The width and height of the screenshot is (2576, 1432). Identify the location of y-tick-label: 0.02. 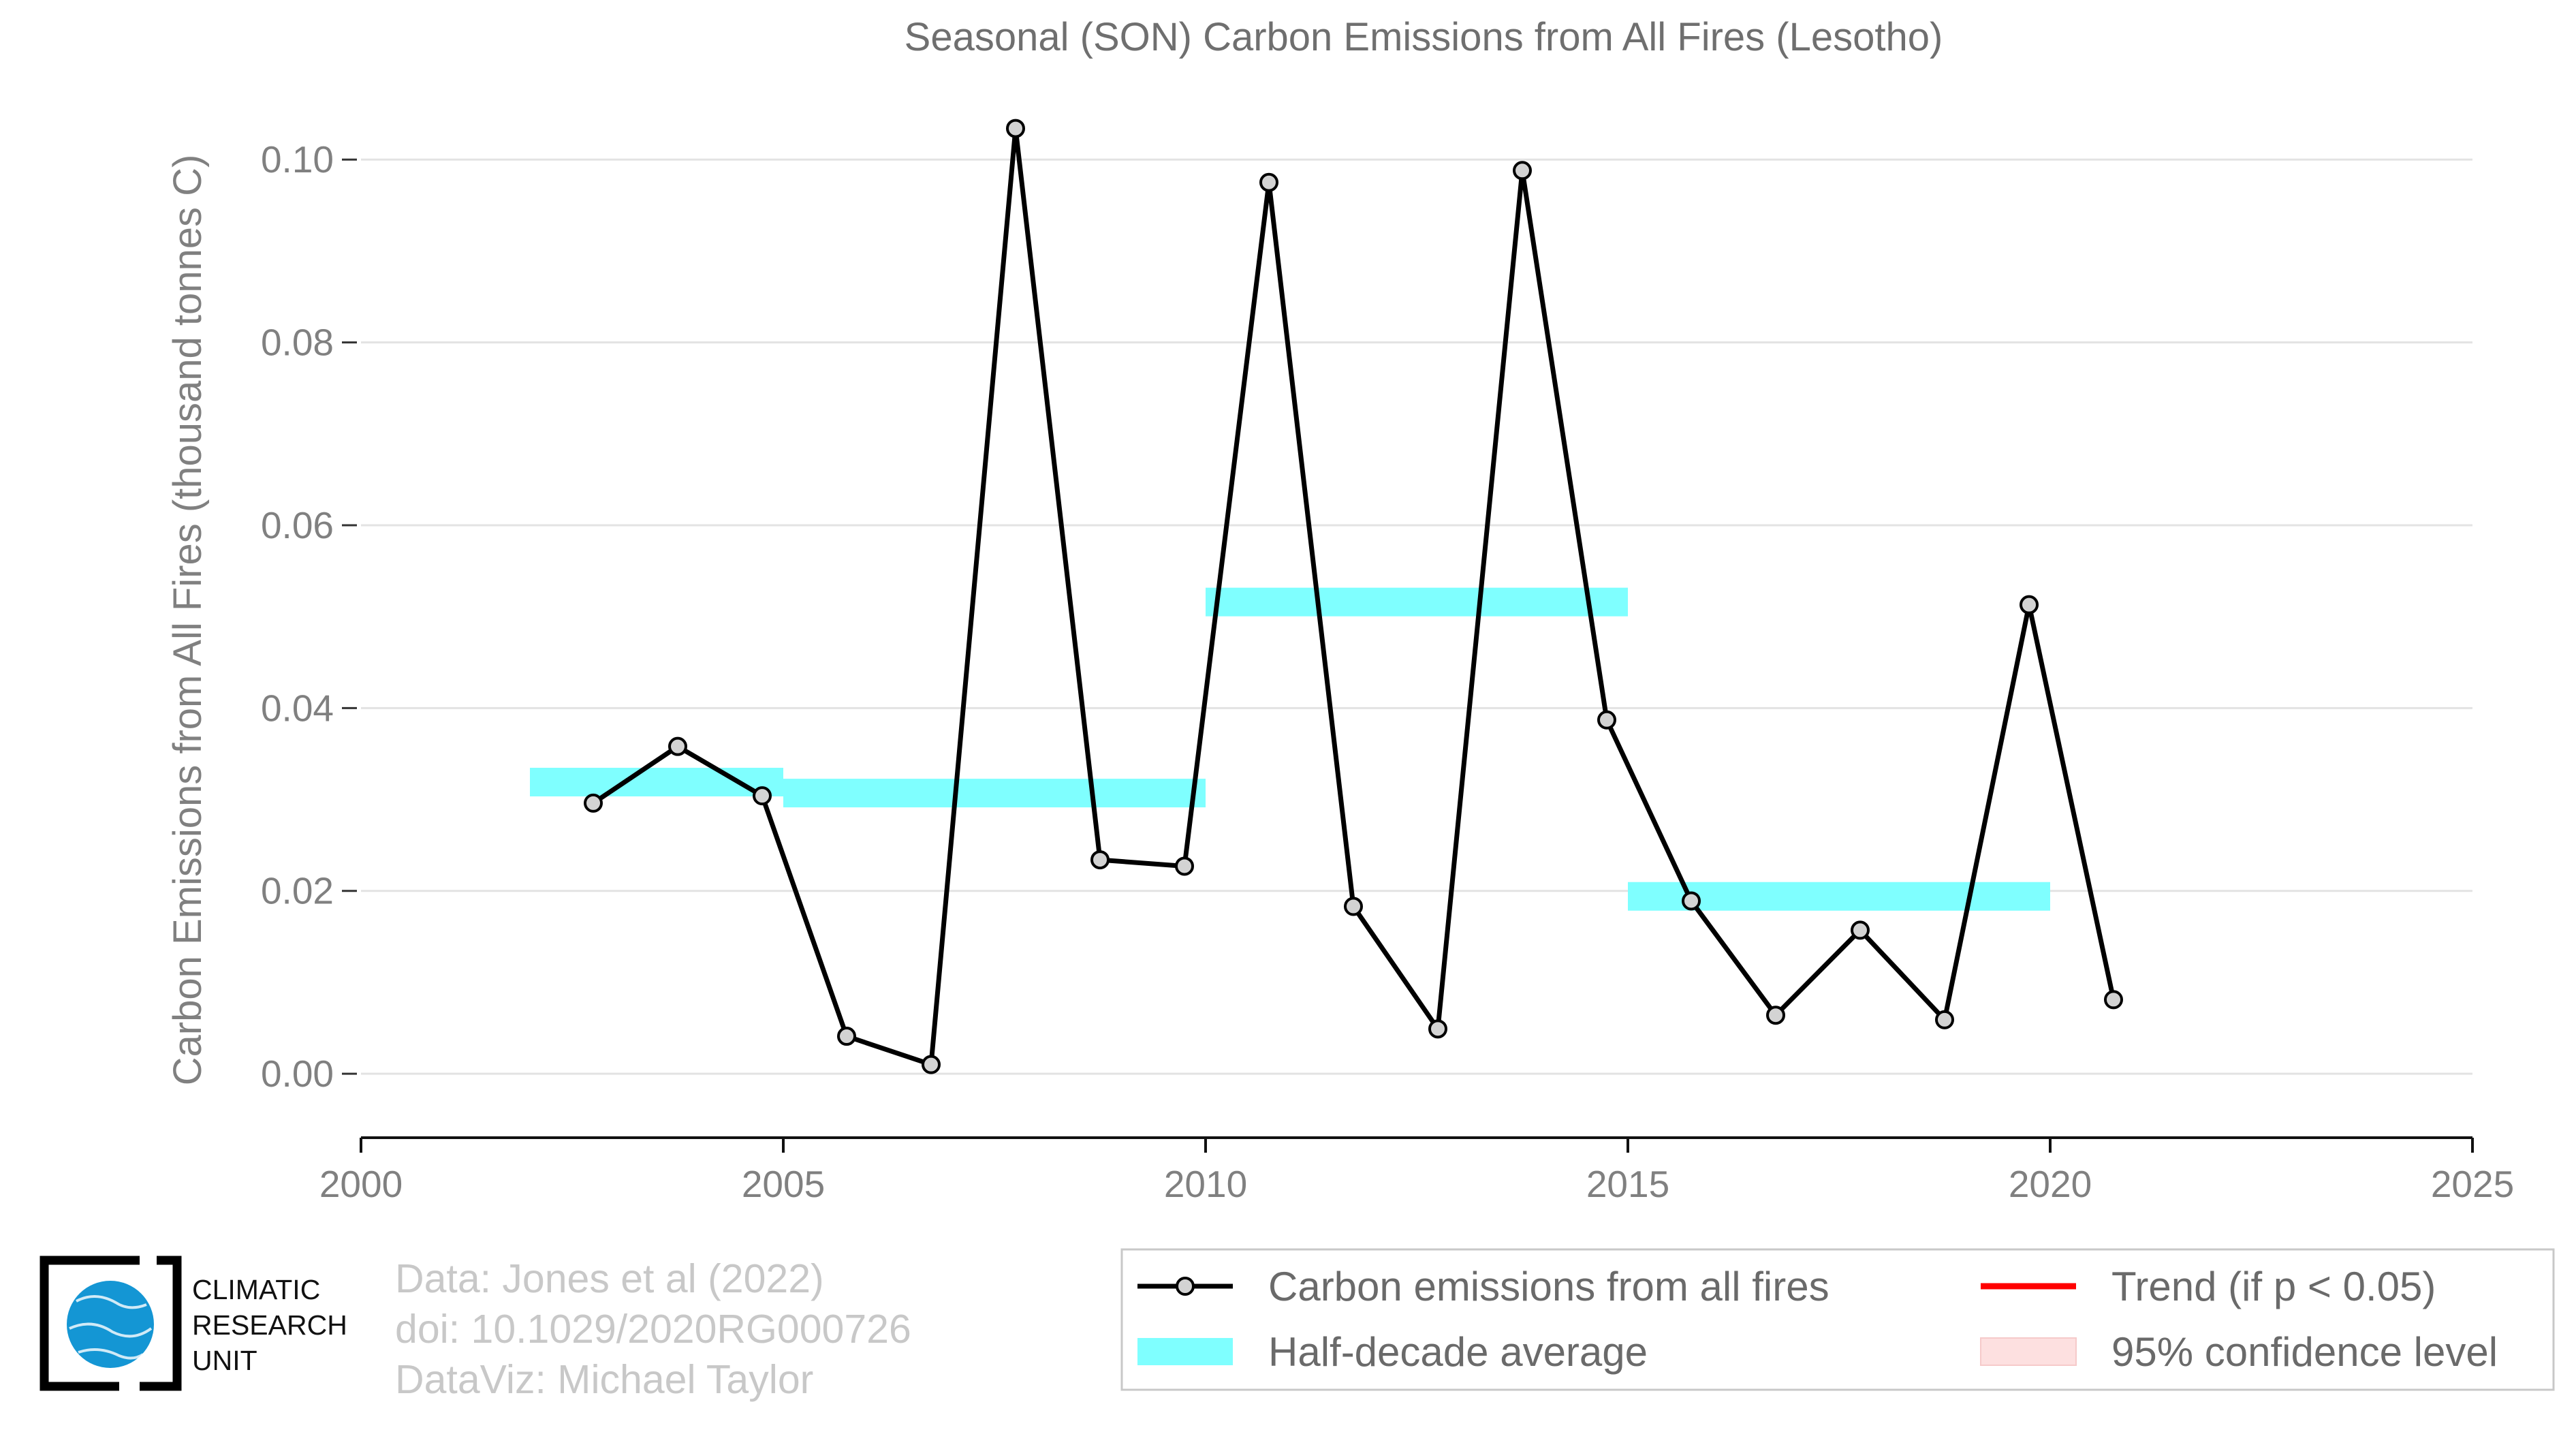
(297, 891).